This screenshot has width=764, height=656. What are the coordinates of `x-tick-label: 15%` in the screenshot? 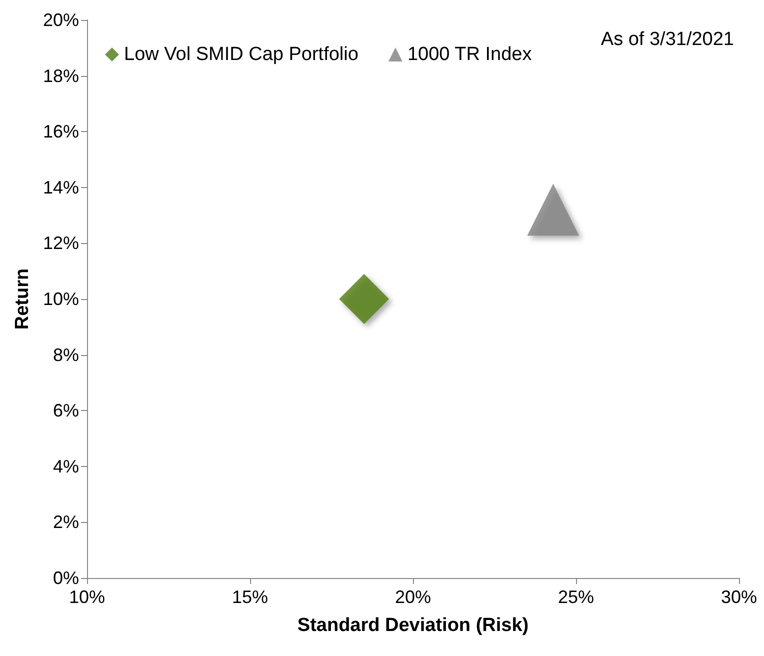 It's located at (250, 597).